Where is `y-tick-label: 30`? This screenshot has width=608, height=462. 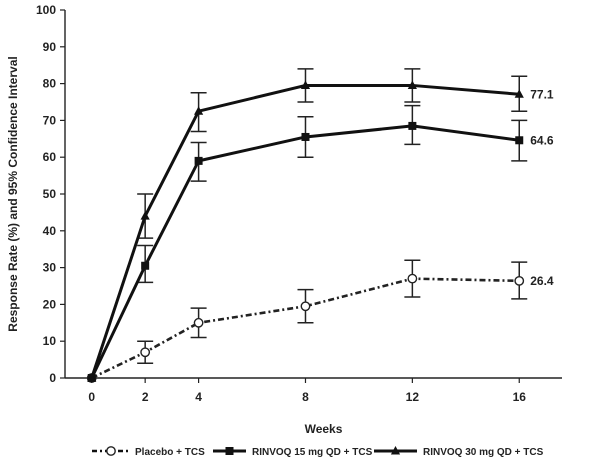 y-tick-label: 30 is located at coordinates (50, 268).